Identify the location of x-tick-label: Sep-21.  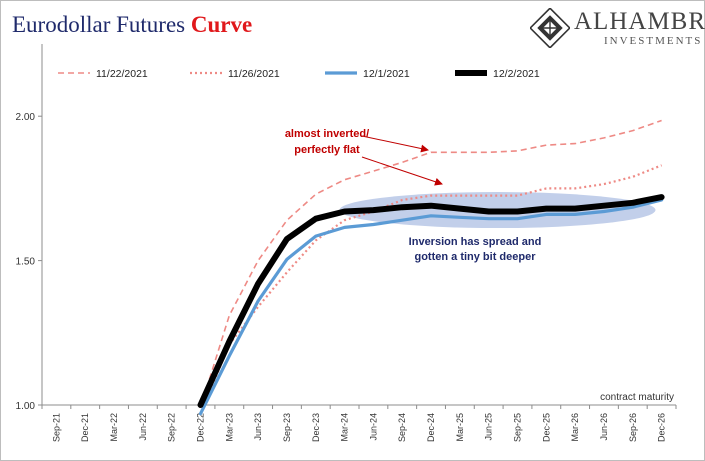
(56, 427).